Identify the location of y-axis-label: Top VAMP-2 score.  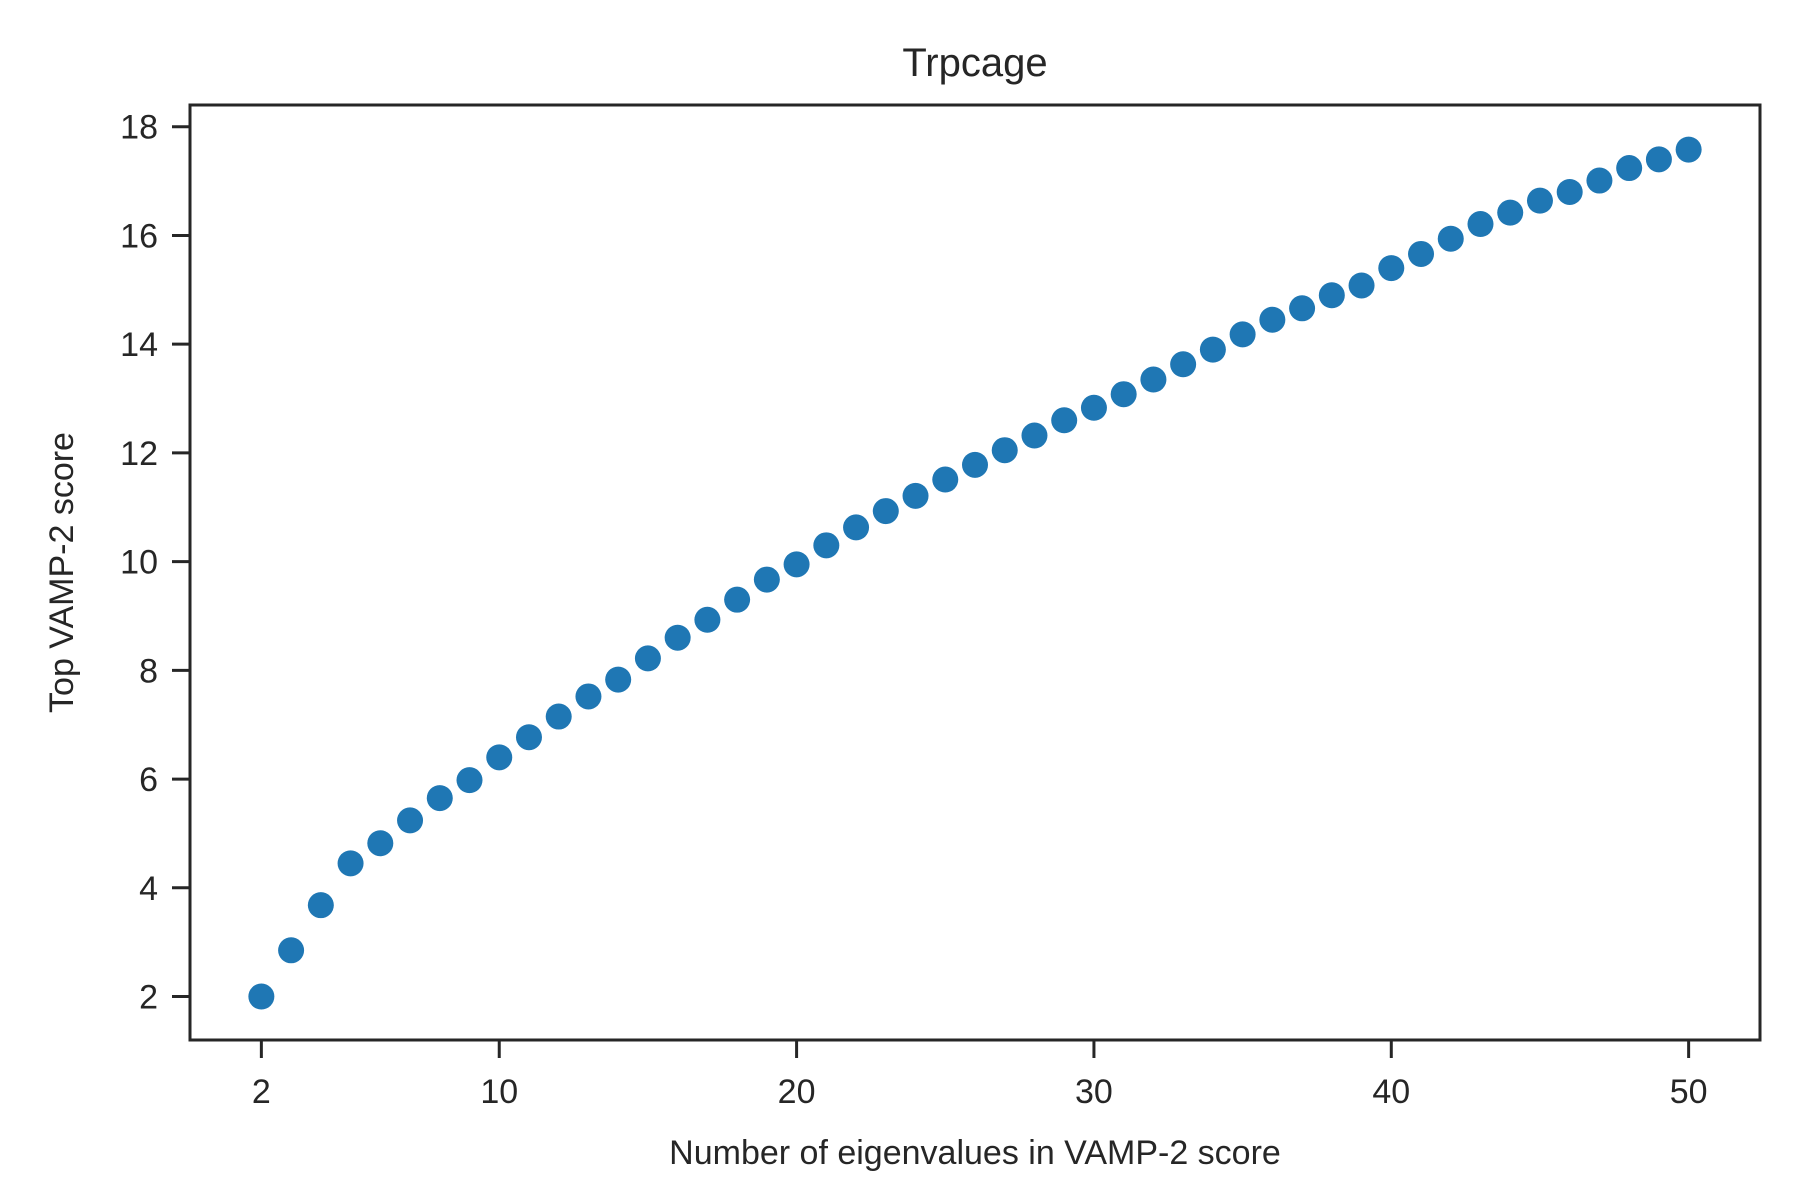
(62, 572).